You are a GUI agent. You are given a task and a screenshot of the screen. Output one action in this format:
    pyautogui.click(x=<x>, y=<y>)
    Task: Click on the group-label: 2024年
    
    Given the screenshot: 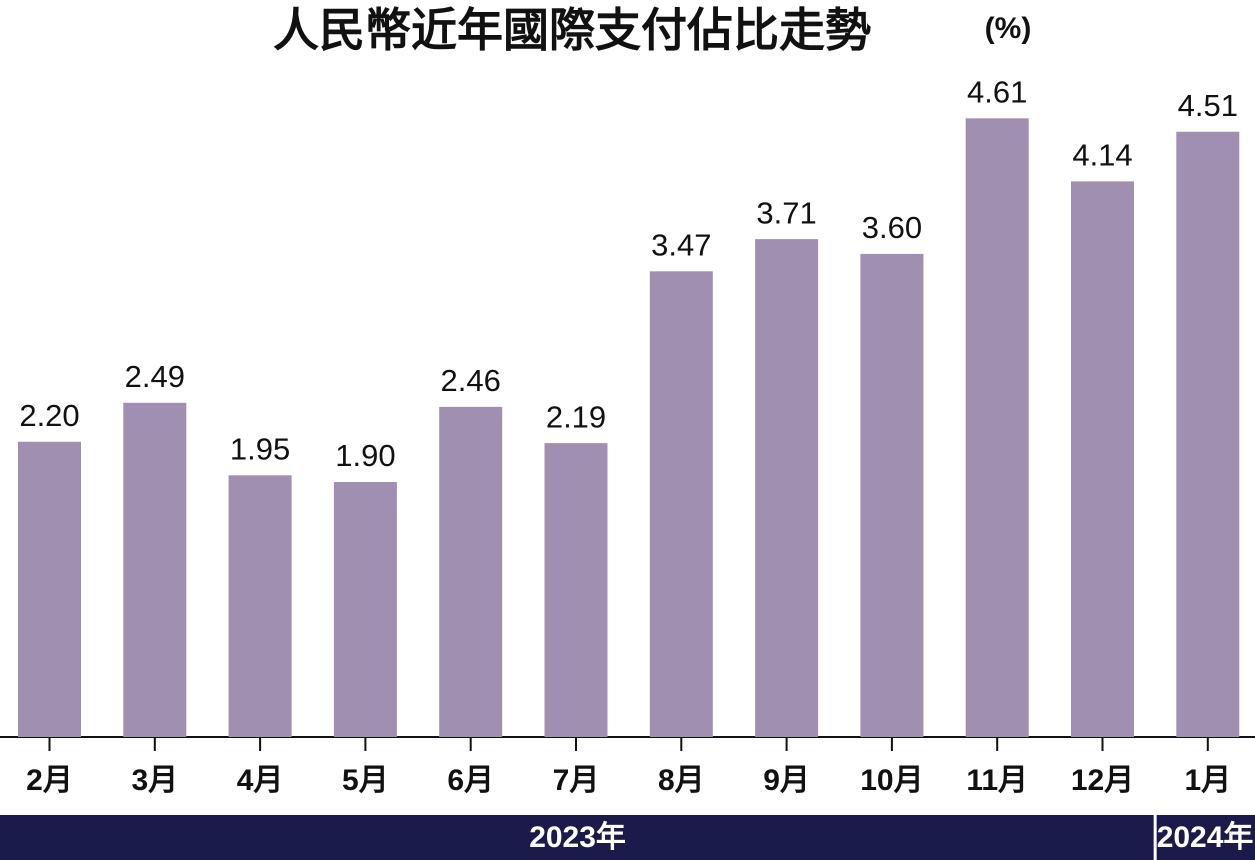 What is the action you would take?
    pyautogui.click(x=1205, y=837)
    